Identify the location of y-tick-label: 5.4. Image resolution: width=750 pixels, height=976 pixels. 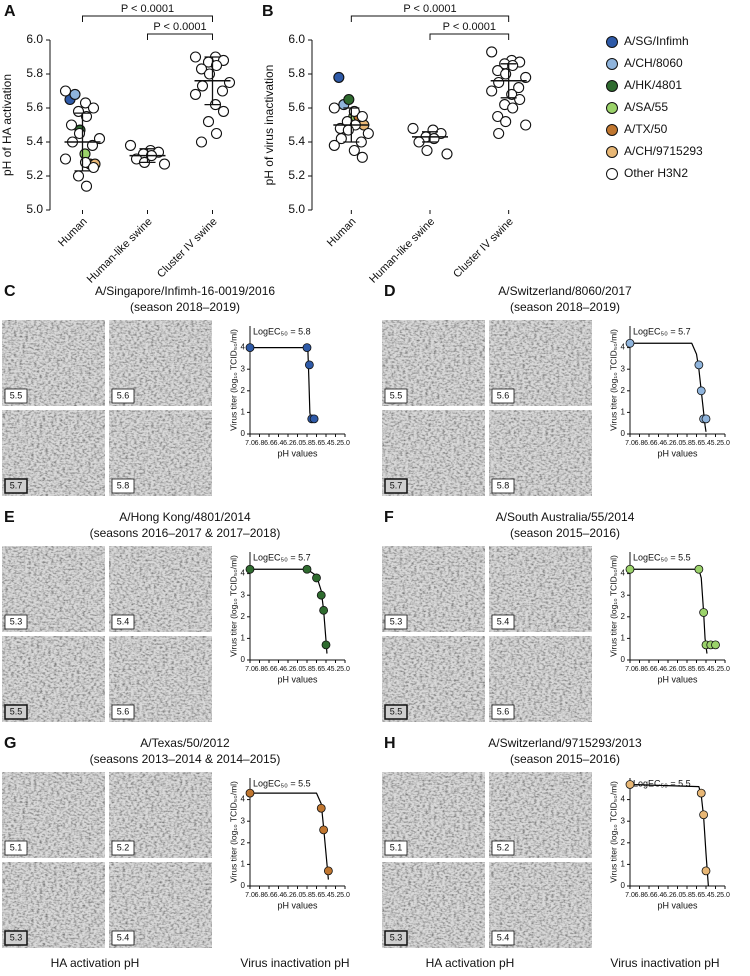
(296, 141).